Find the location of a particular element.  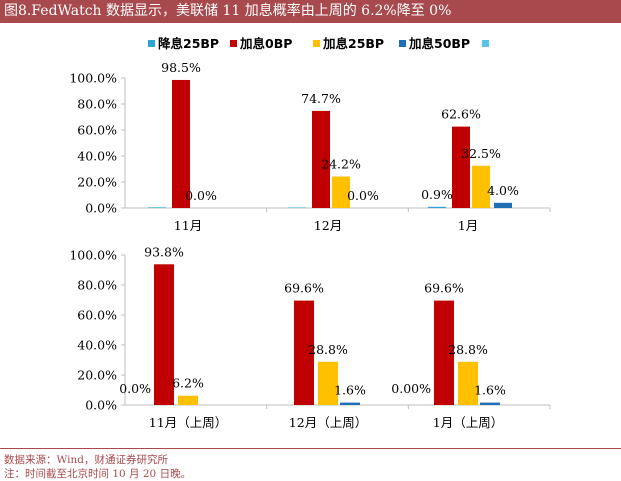

x-tick-label: 11月（上周） is located at coordinates (188, 422).